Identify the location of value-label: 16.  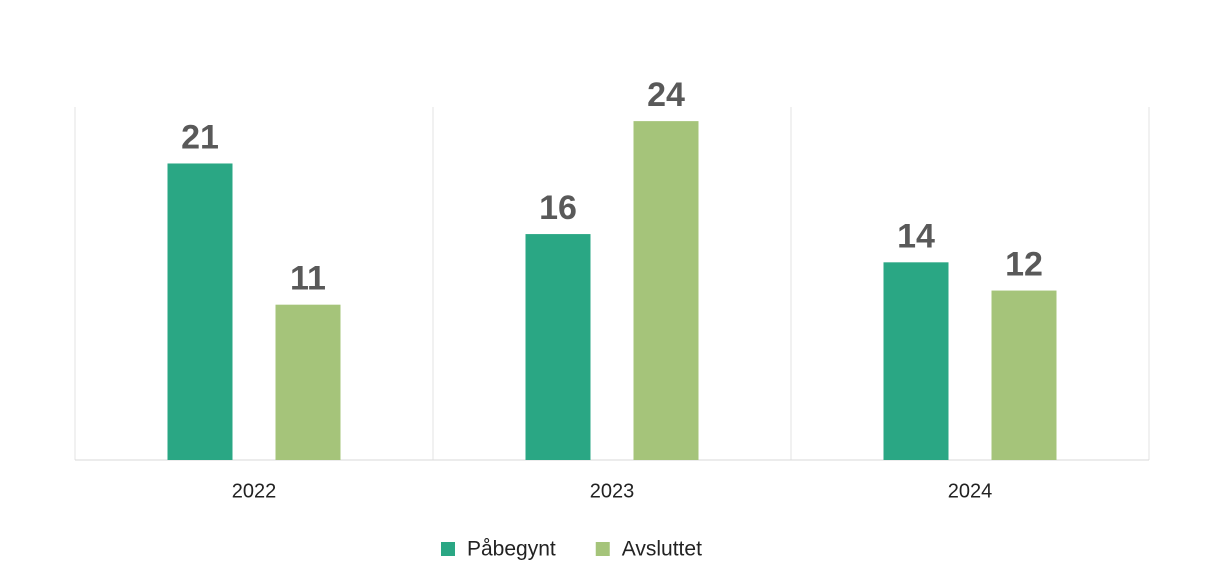
(558, 208).